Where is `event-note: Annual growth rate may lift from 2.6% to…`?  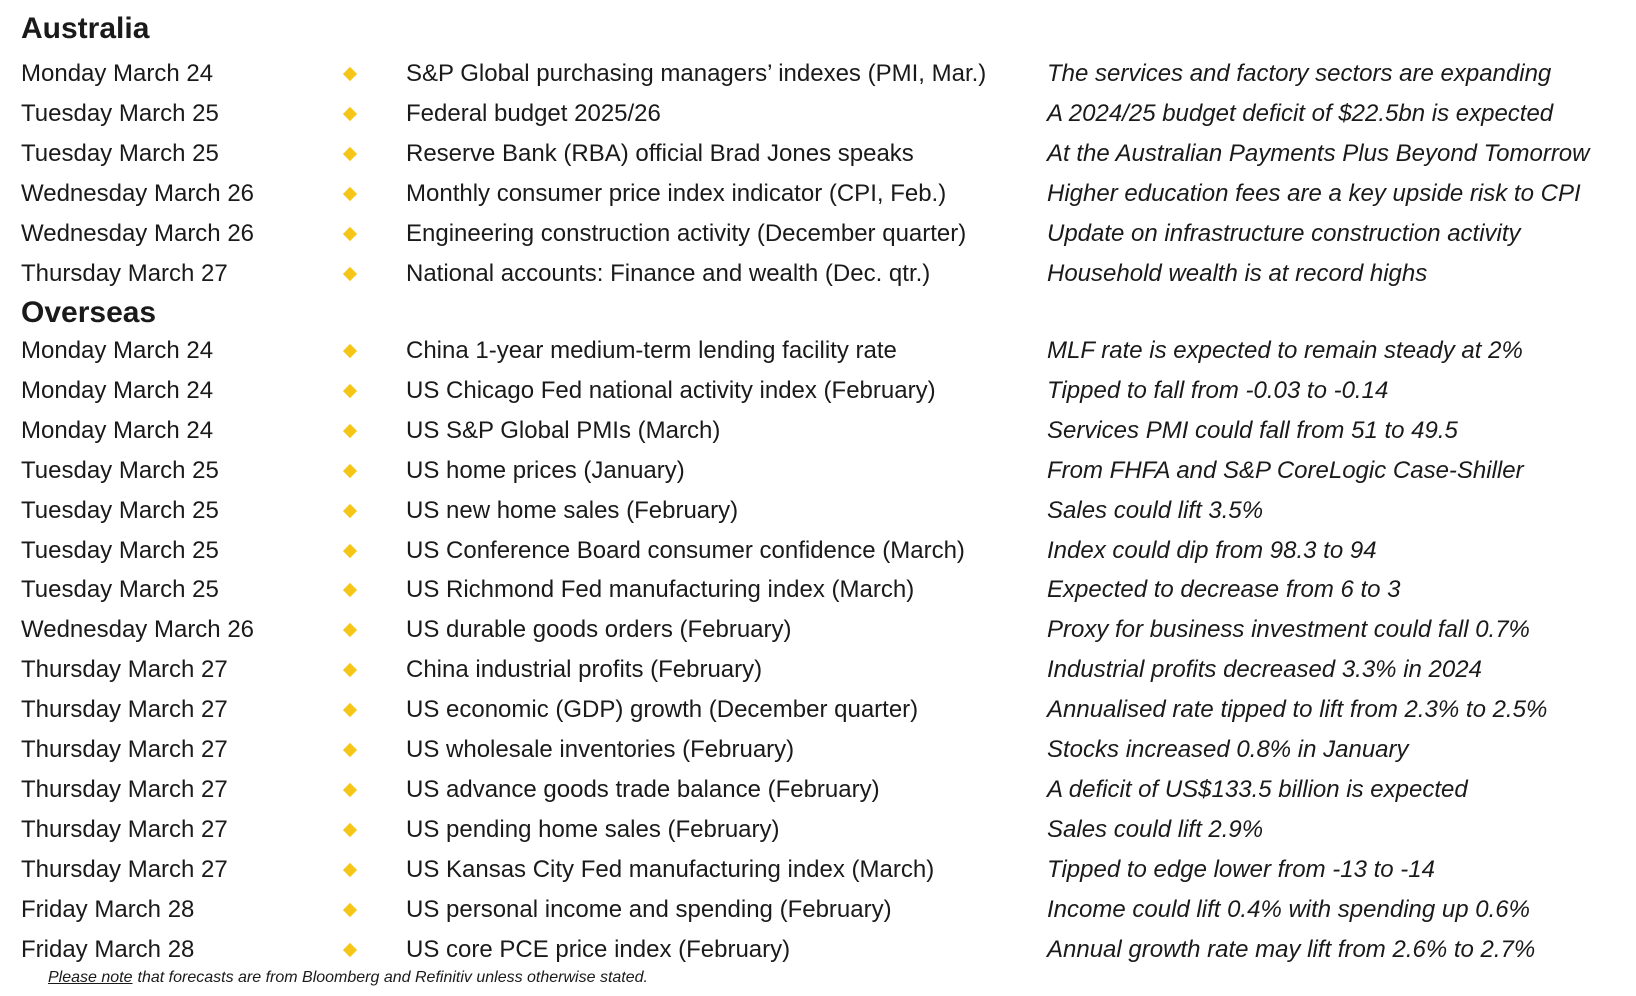
event-note: Annual growth rate may lift from 2.6% to… is located at coordinates (1291, 949).